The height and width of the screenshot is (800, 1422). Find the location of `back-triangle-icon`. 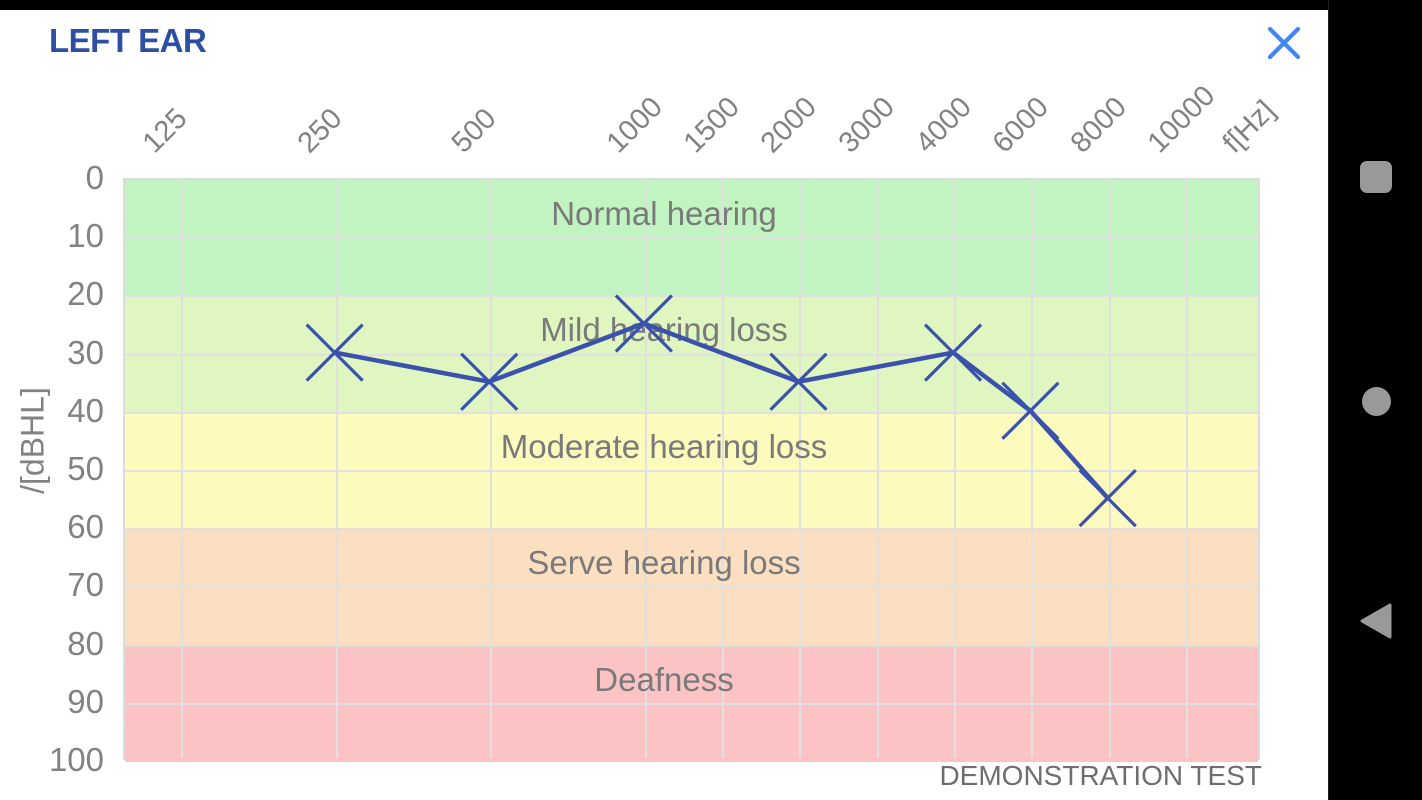

back-triangle-icon is located at coordinates (1376, 621).